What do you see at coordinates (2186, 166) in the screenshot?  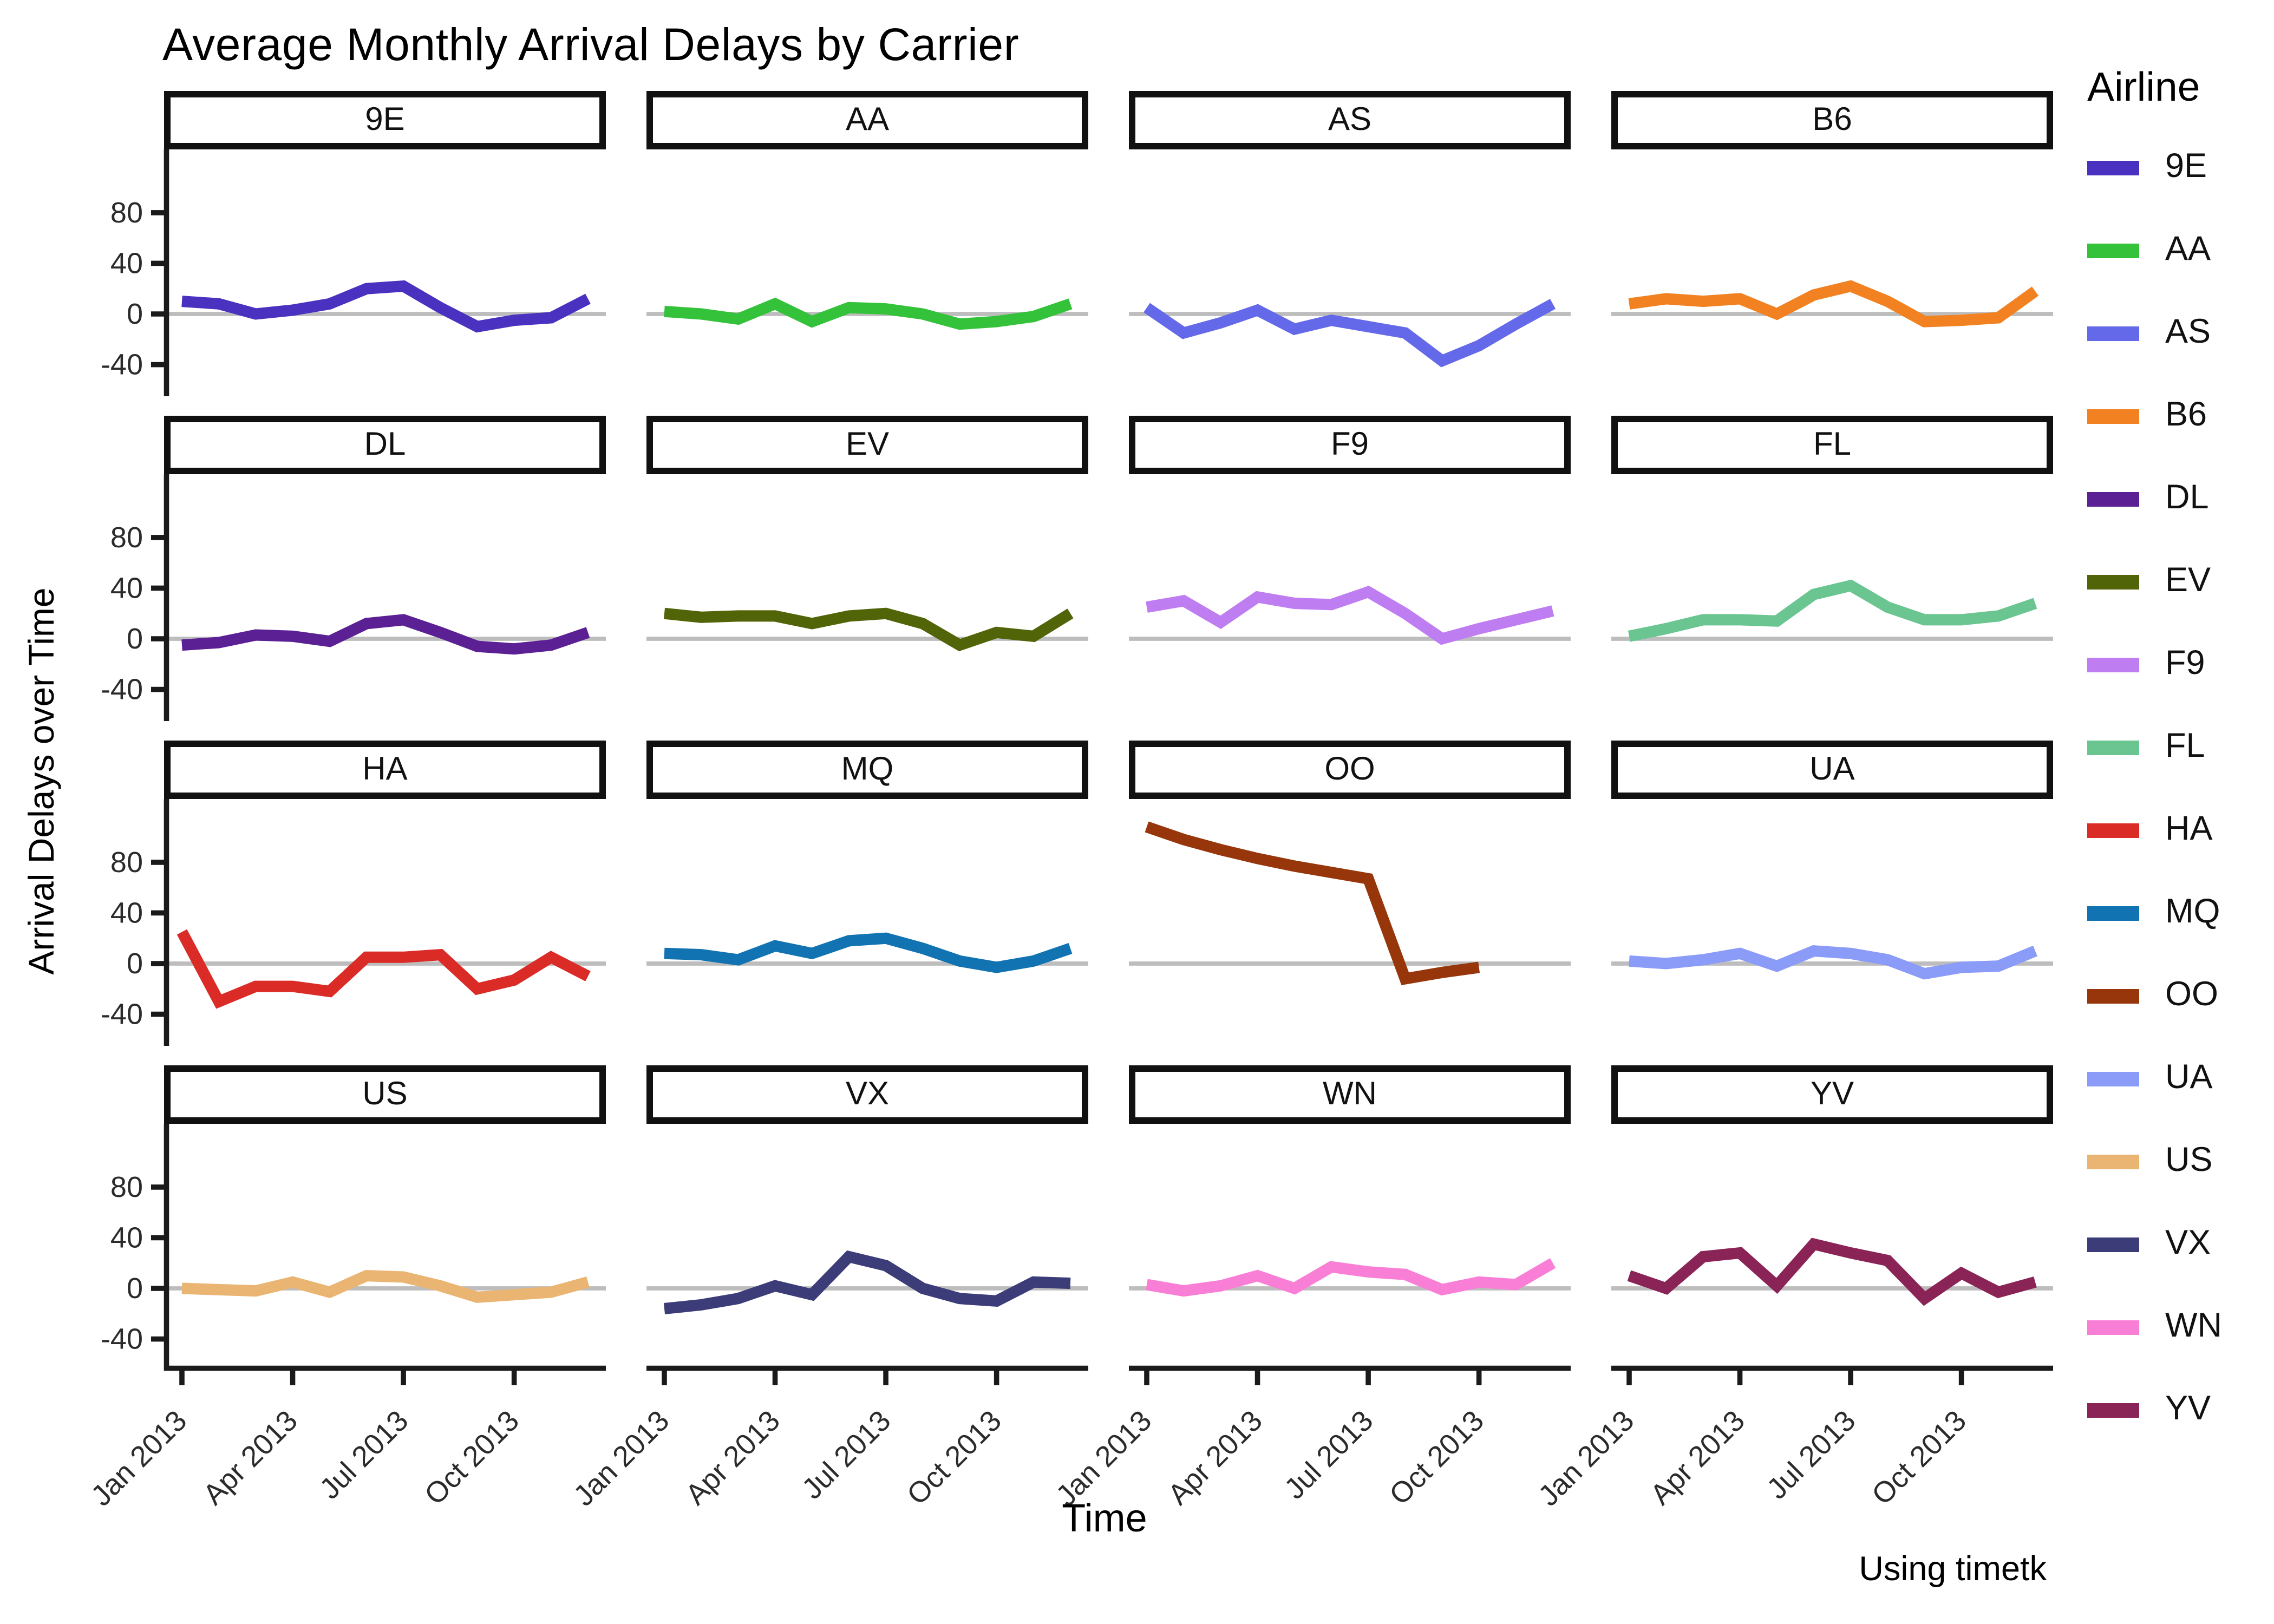 I see `legend-label: 9E` at bounding box center [2186, 166].